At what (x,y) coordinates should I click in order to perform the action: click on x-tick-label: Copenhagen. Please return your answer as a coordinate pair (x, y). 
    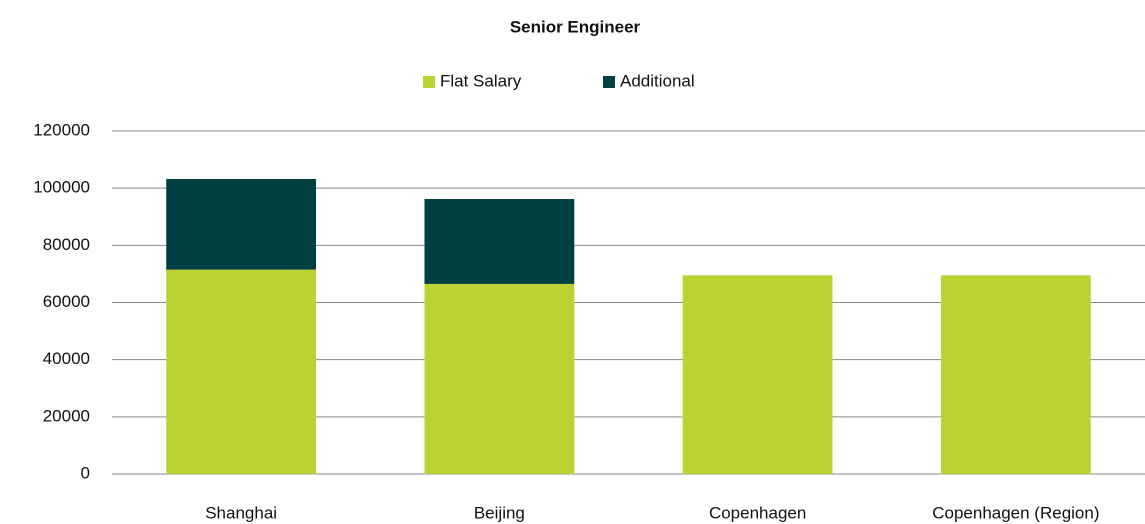
    Looking at the image, I should click on (757, 512).